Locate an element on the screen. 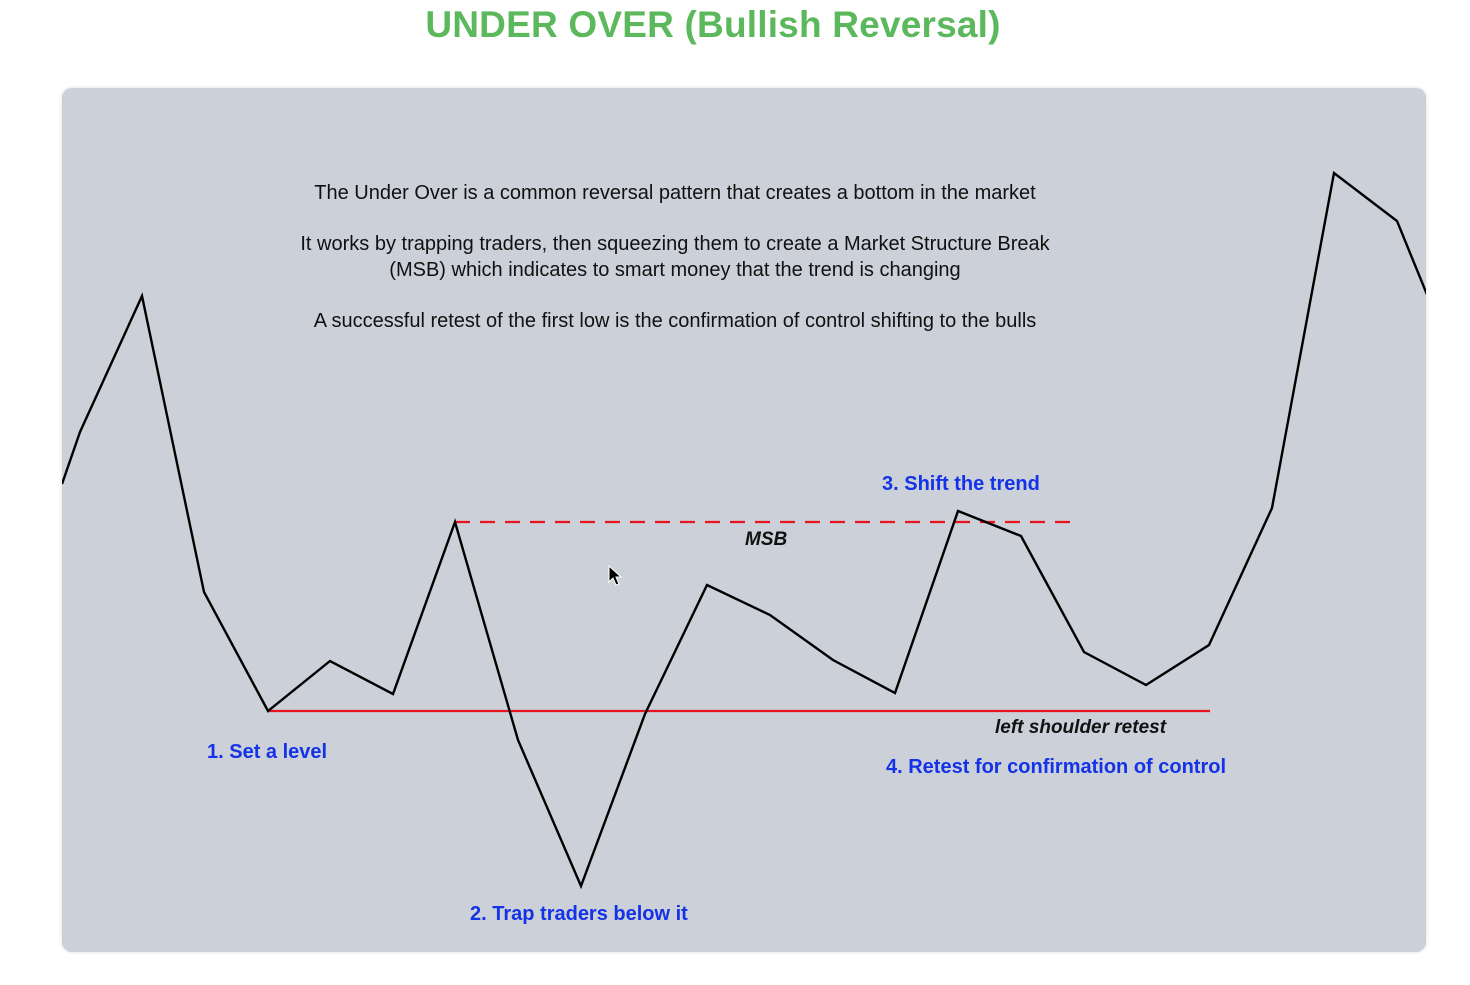 The image size is (1470, 985). step-1-label: 1. Set a level is located at coordinates (267, 752).